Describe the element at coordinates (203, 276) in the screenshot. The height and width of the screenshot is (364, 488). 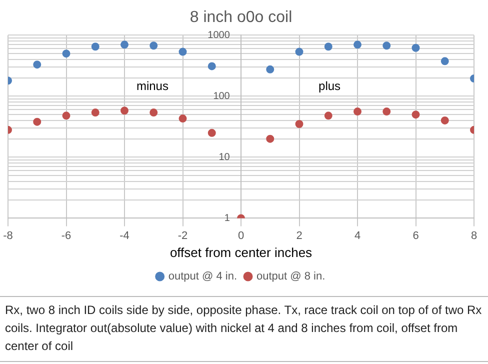
I see `legend-label: output @ 4 in.` at that location.